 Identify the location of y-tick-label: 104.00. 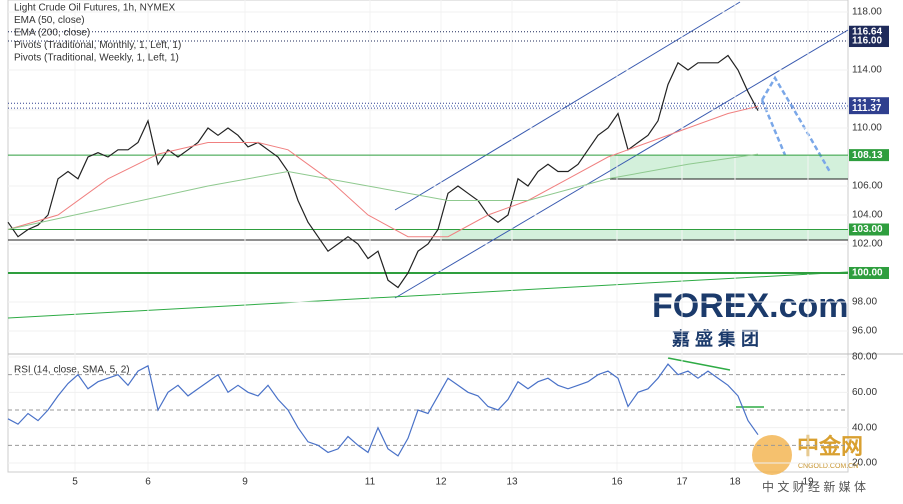
(867, 215).